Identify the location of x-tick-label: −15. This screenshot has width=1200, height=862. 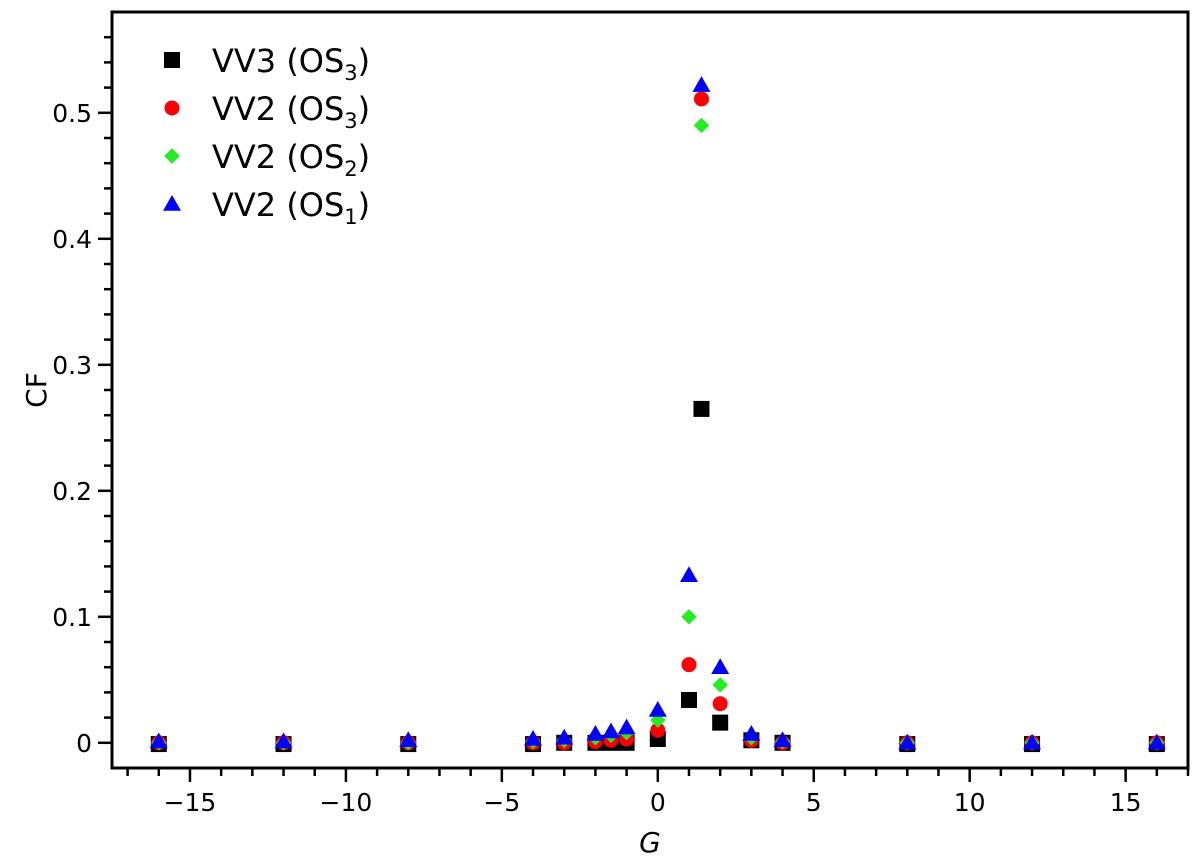
(190, 802).